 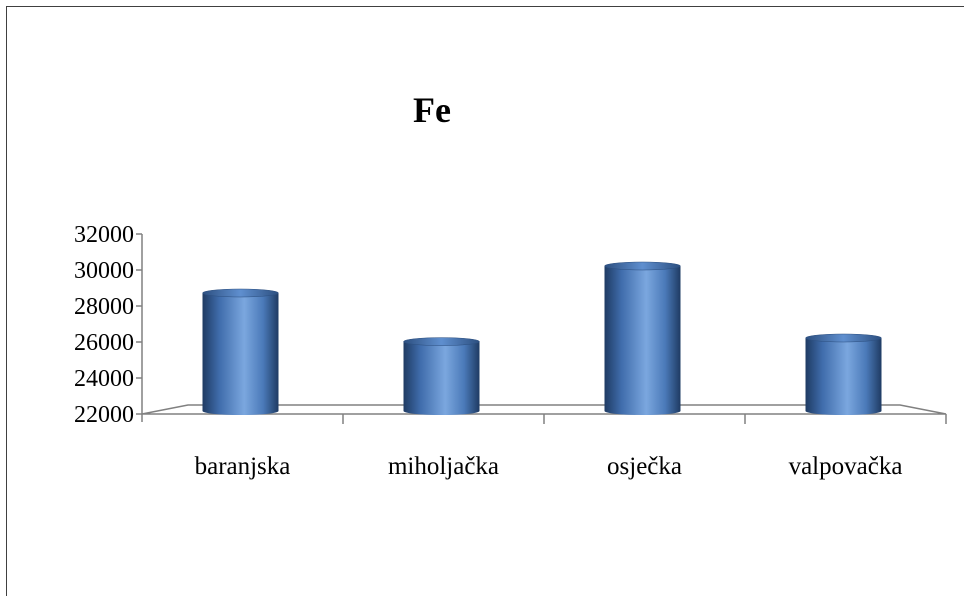 What do you see at coordinates (644, 466) in the screenshot?
I see `x-category-label: osječka` at bounding box center [644, 466].